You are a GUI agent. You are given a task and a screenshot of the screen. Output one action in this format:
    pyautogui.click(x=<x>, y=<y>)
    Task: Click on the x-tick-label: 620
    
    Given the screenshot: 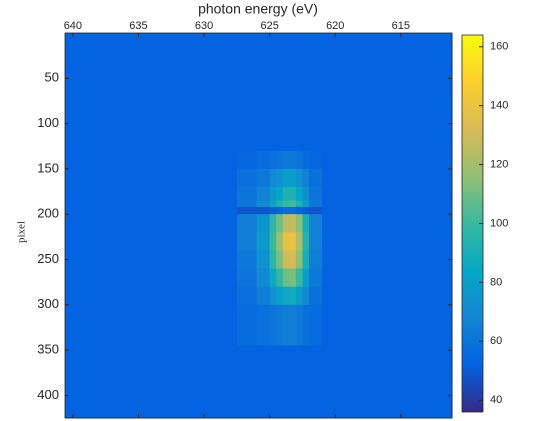 What is the action you would take?
    pyautogui.click(x=335, y=26)
    